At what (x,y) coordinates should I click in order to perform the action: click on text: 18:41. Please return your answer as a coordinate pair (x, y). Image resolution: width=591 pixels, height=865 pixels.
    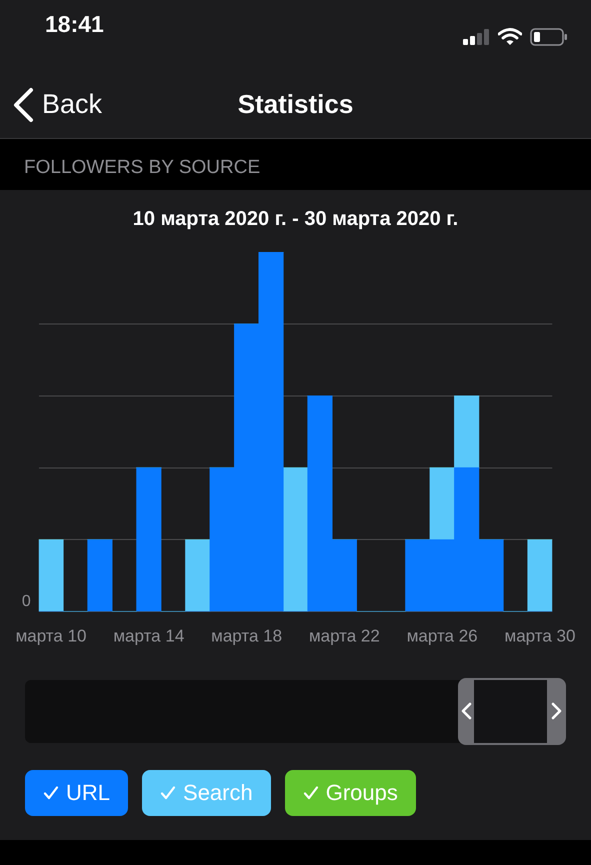
    Looking at the image, I should click on (74, 24).